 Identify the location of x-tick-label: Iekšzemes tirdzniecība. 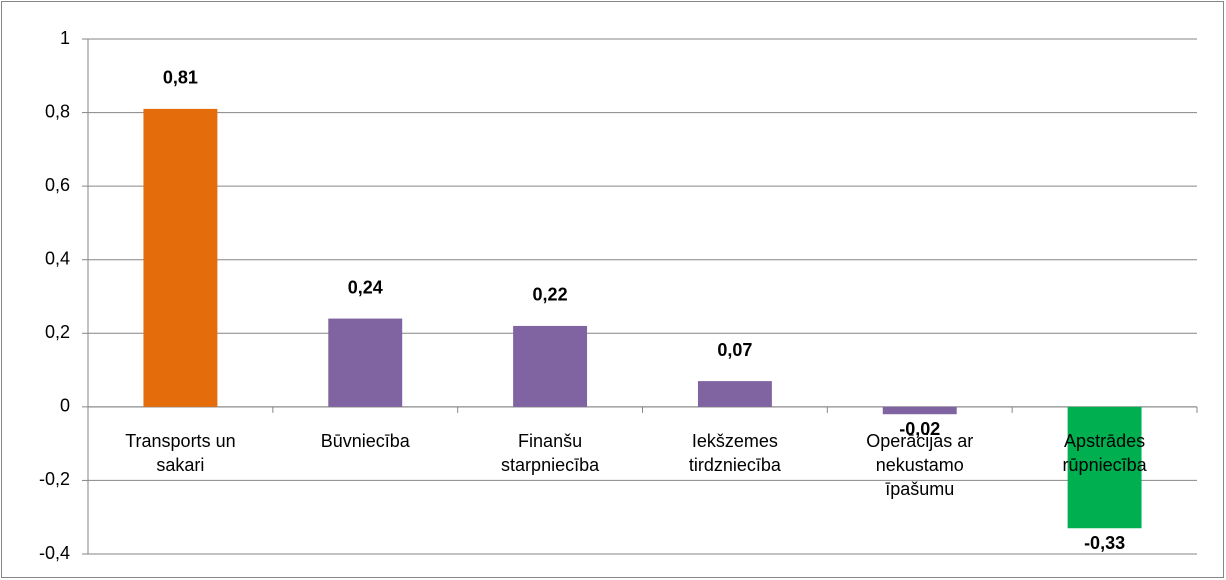
(734, 452).